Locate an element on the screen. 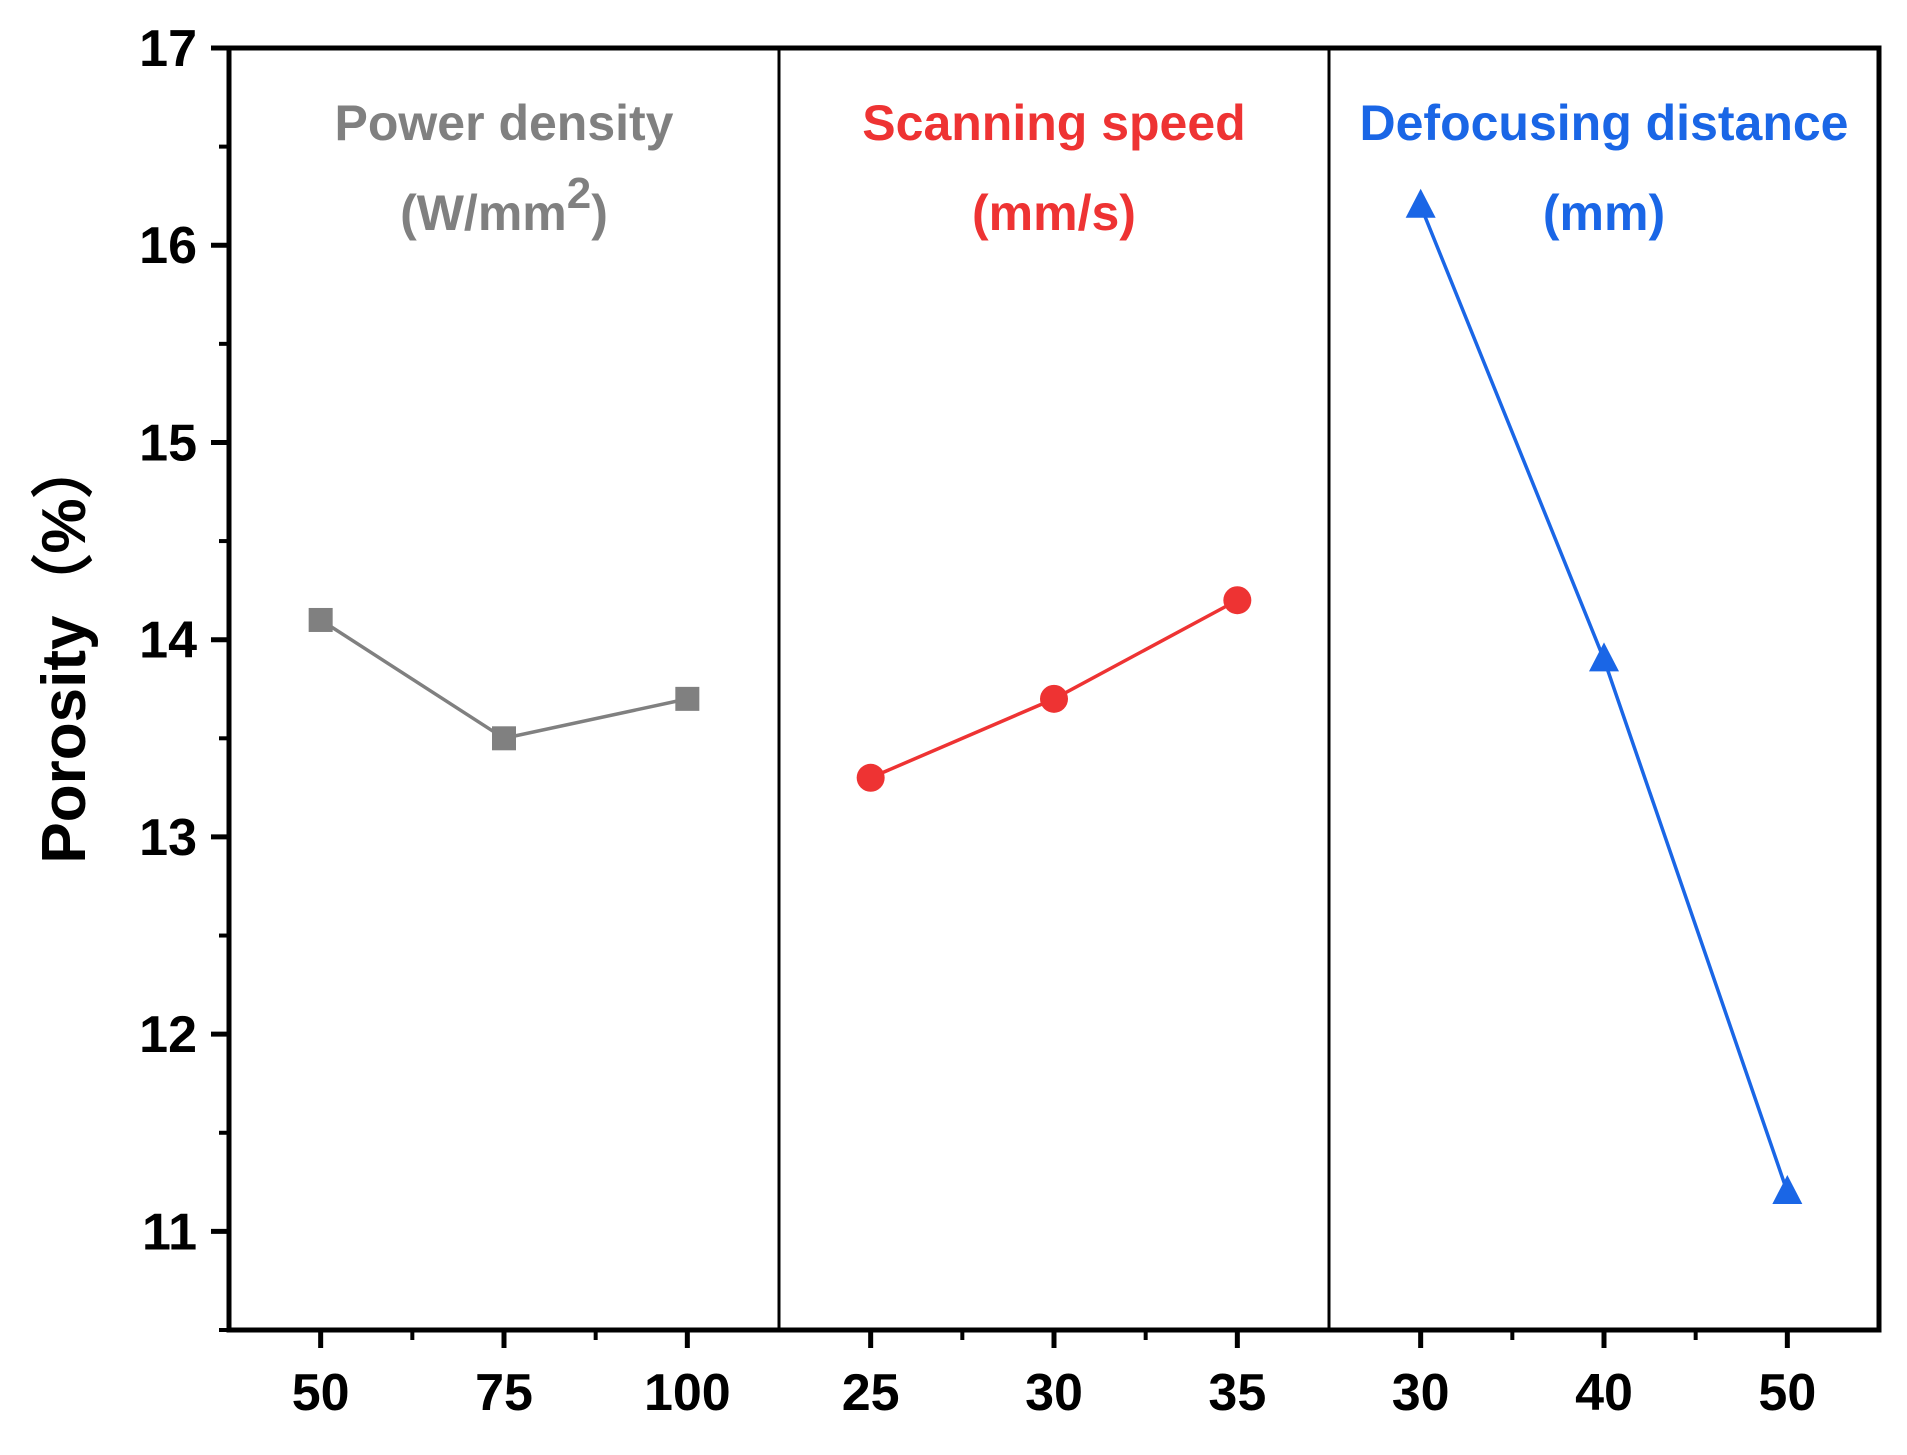 The width and height of the screenshot is (1907, 1455). panel-title-superscript: 2 is located at coordinates (579, 193).